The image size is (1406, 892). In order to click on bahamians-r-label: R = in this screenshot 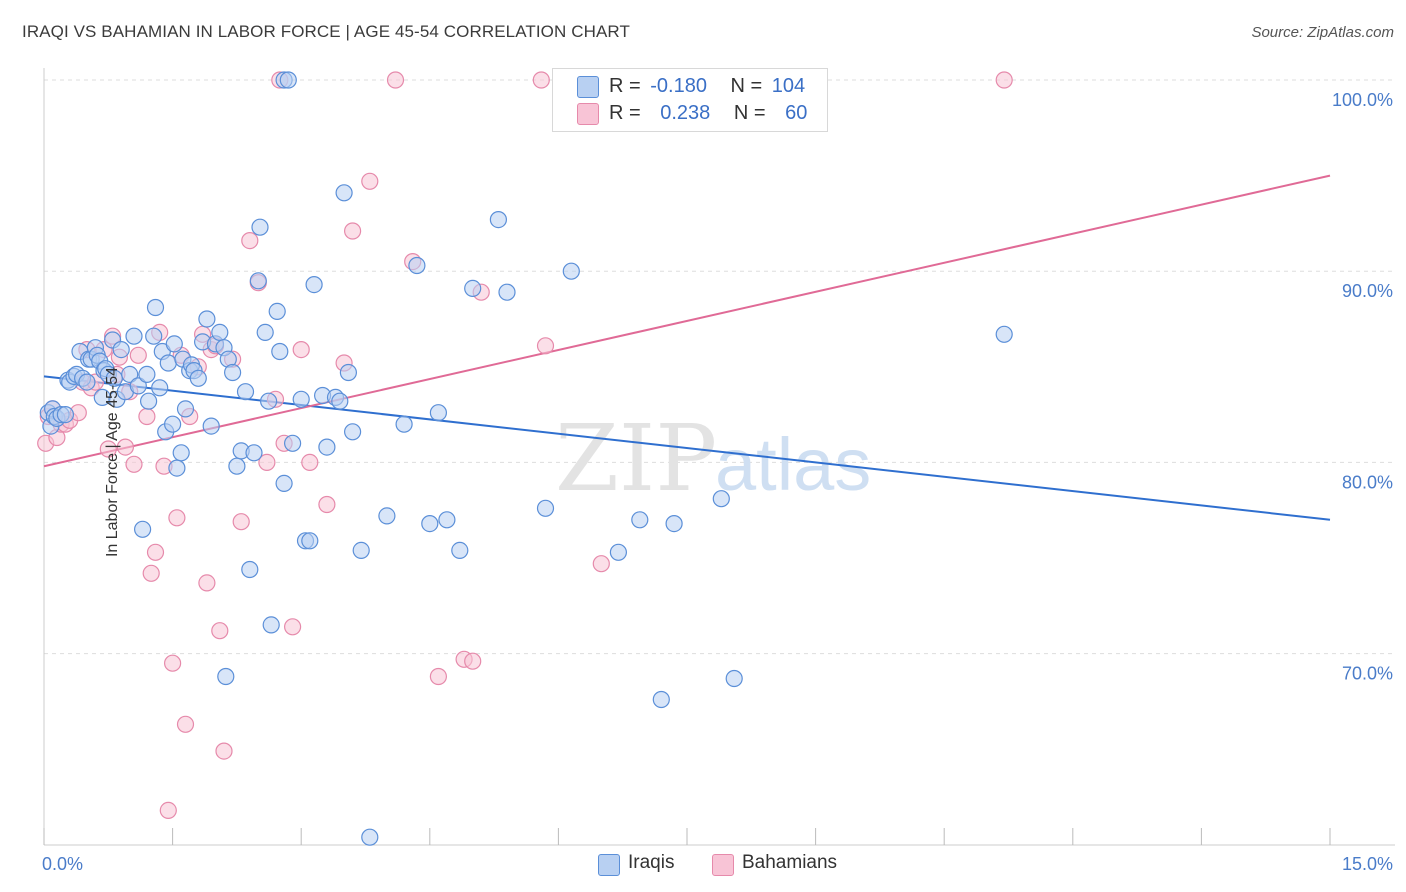, I will do `click(625, 113)`.